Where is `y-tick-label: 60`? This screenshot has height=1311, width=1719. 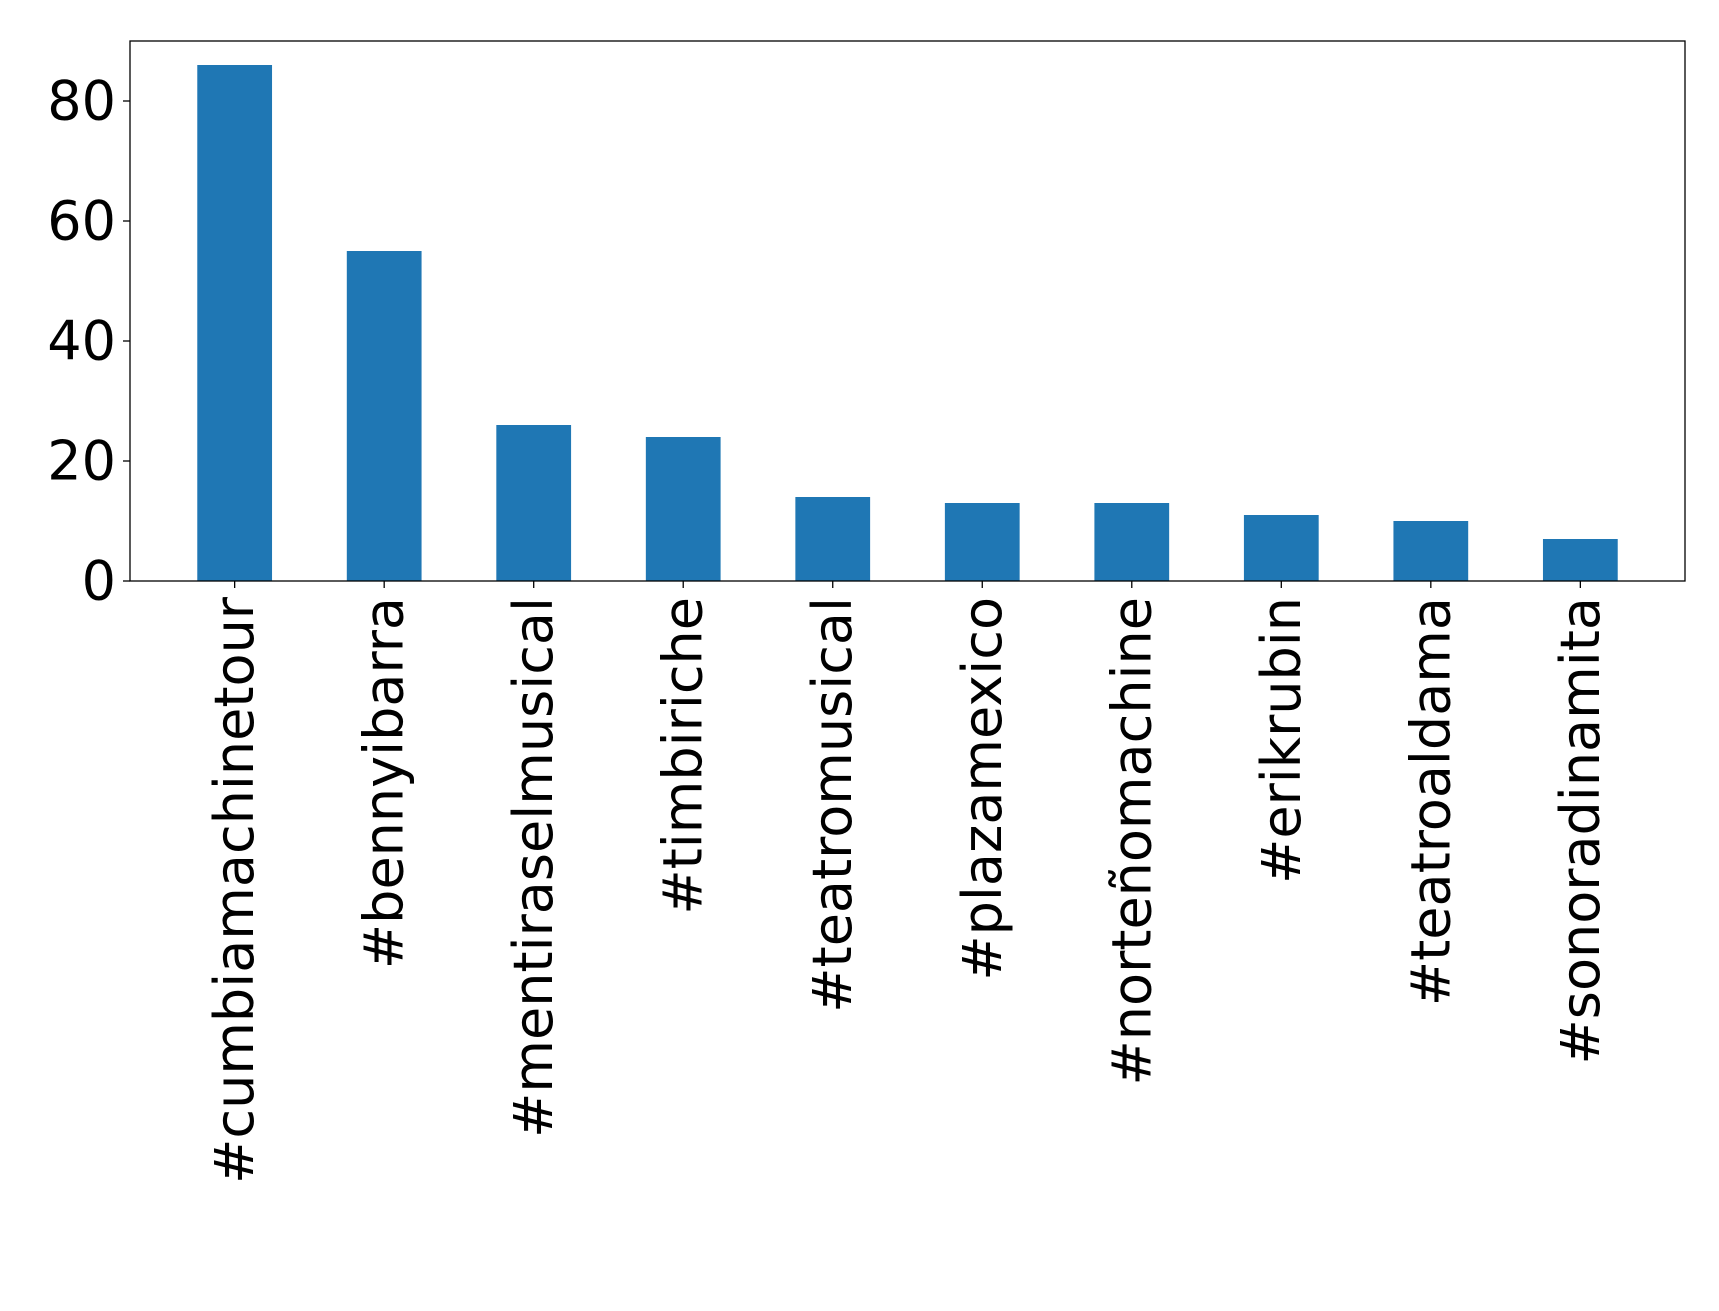 y-tick-label: 60 is located at coordinates (81, 221).